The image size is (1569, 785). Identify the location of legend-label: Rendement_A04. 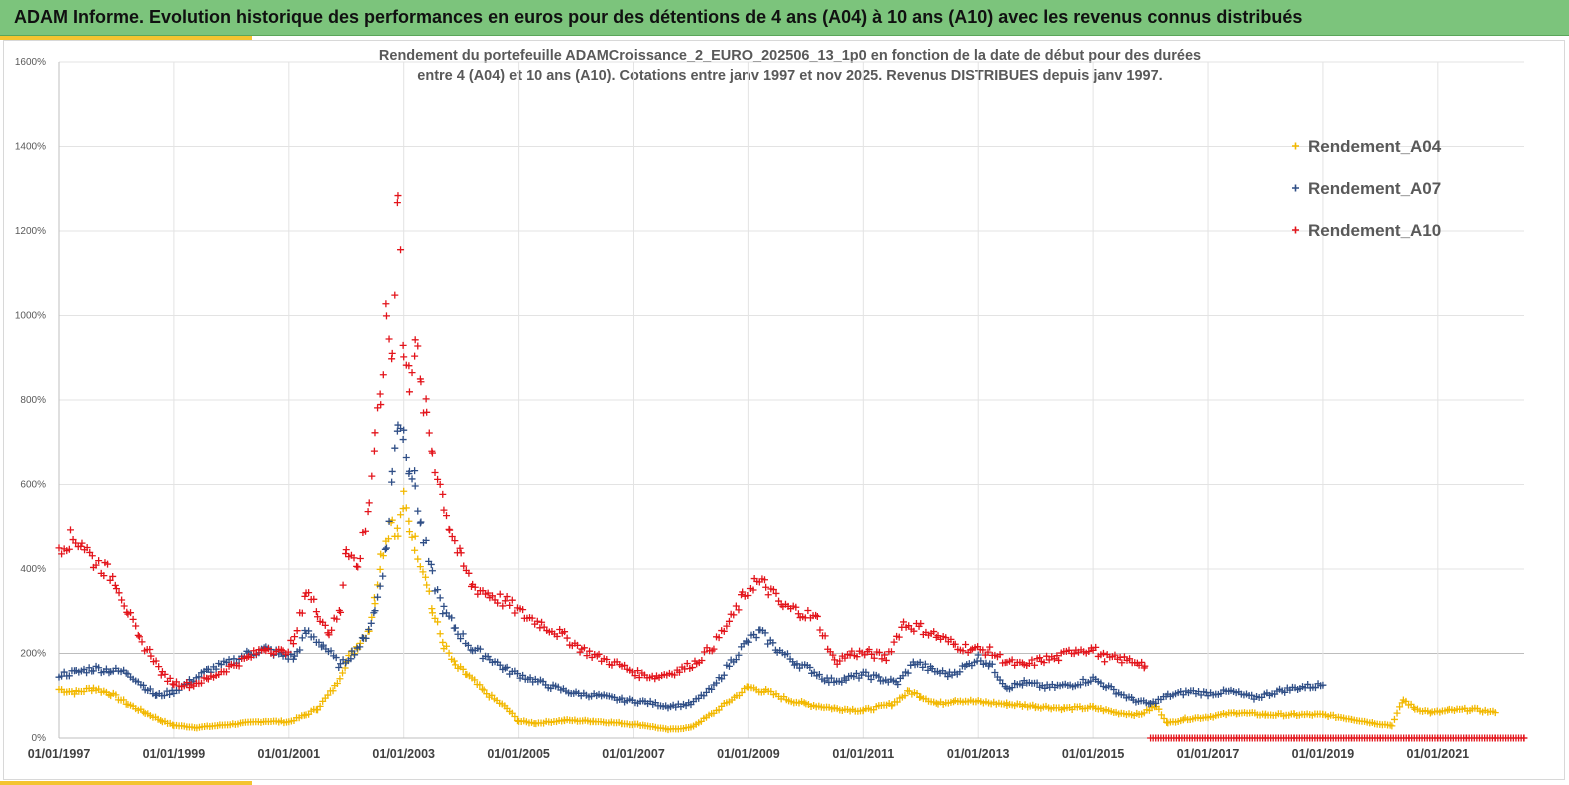
(1375, 146).